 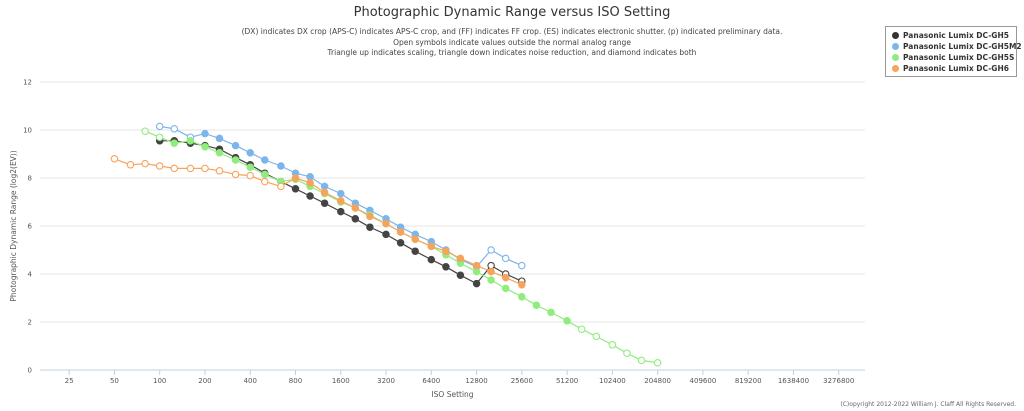 What do you see at coordinates (748, 381) in the screenshot?
I see `x-tick-label: 819200` at bounding box center [748, 381].